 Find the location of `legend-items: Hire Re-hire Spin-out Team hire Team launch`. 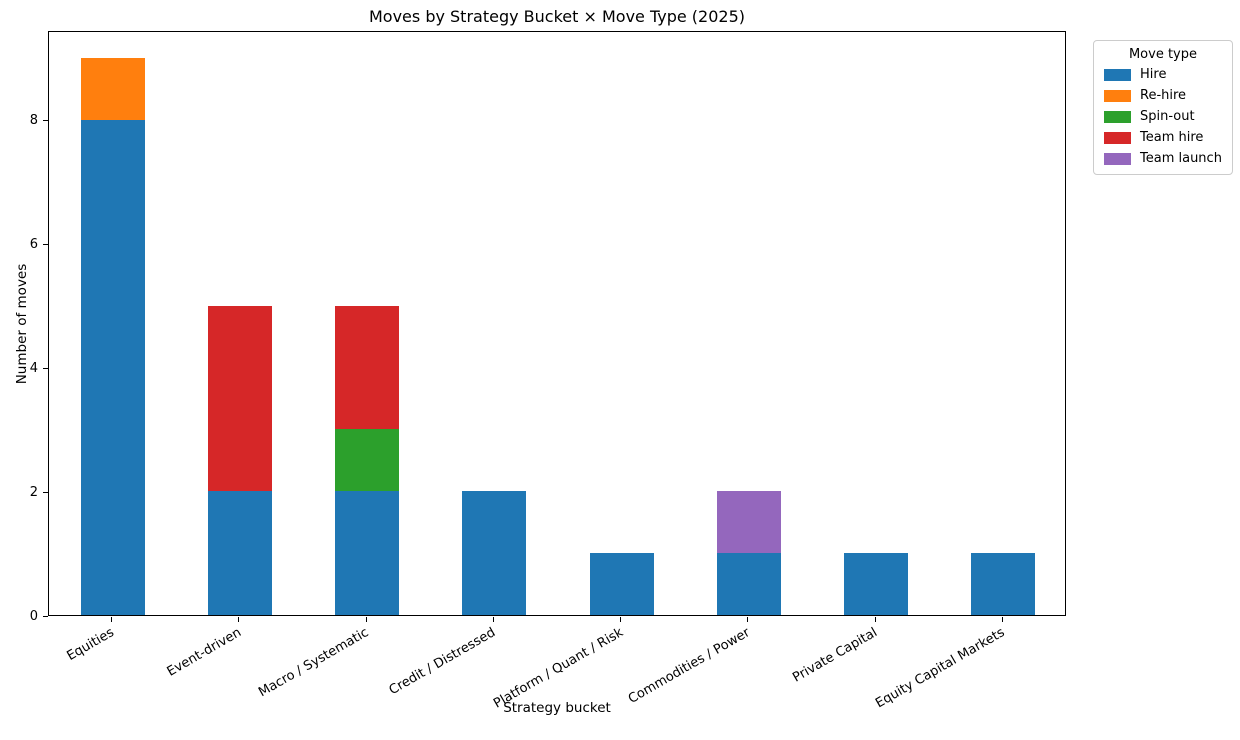

legend-items: Hire Re-hire Spin-out Team hire Team launch is located at coordinates (1163, 116).